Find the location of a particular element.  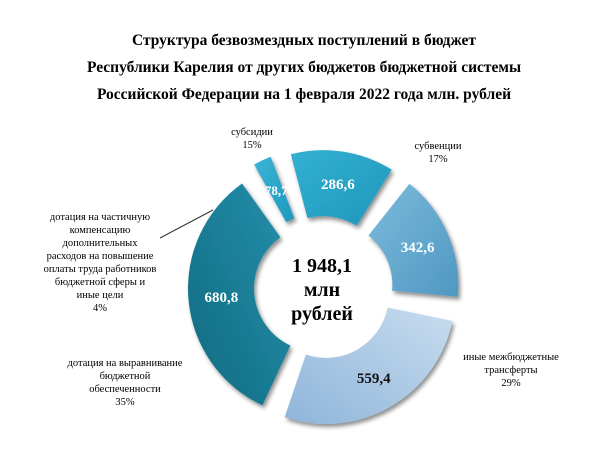

label-other-transfers: иные межбюджетные трансферты 29% is located at coordinates (511, 370).